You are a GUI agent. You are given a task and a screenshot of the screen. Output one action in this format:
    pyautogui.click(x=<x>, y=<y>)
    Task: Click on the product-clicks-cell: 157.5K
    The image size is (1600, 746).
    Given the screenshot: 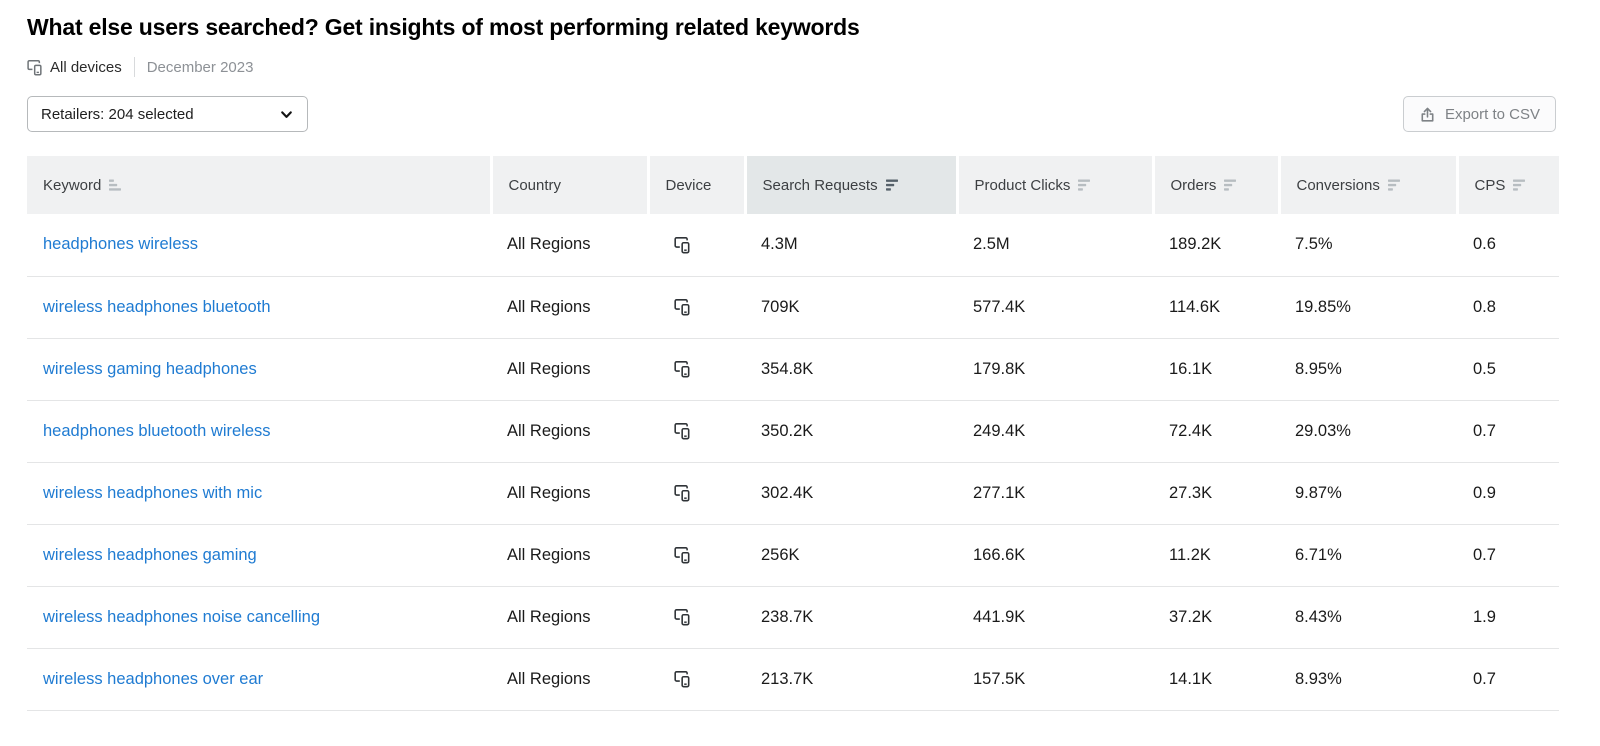 What is the action you would take?
    pyautogui.click(x=1055, y=679)
    